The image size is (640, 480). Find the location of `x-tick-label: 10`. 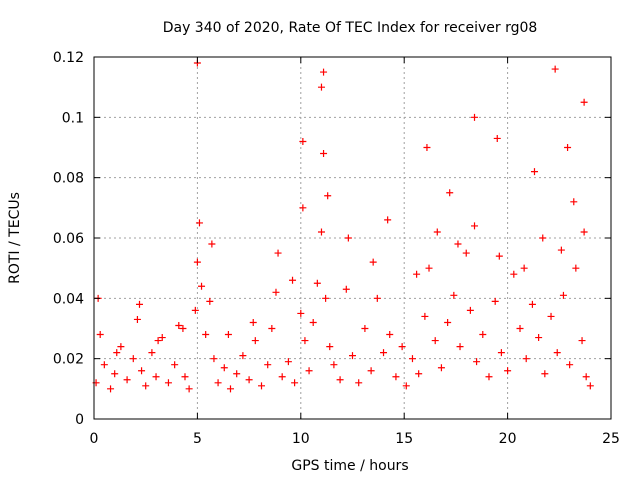

x-tick-label: 10 is located at coordinates (301, 439).